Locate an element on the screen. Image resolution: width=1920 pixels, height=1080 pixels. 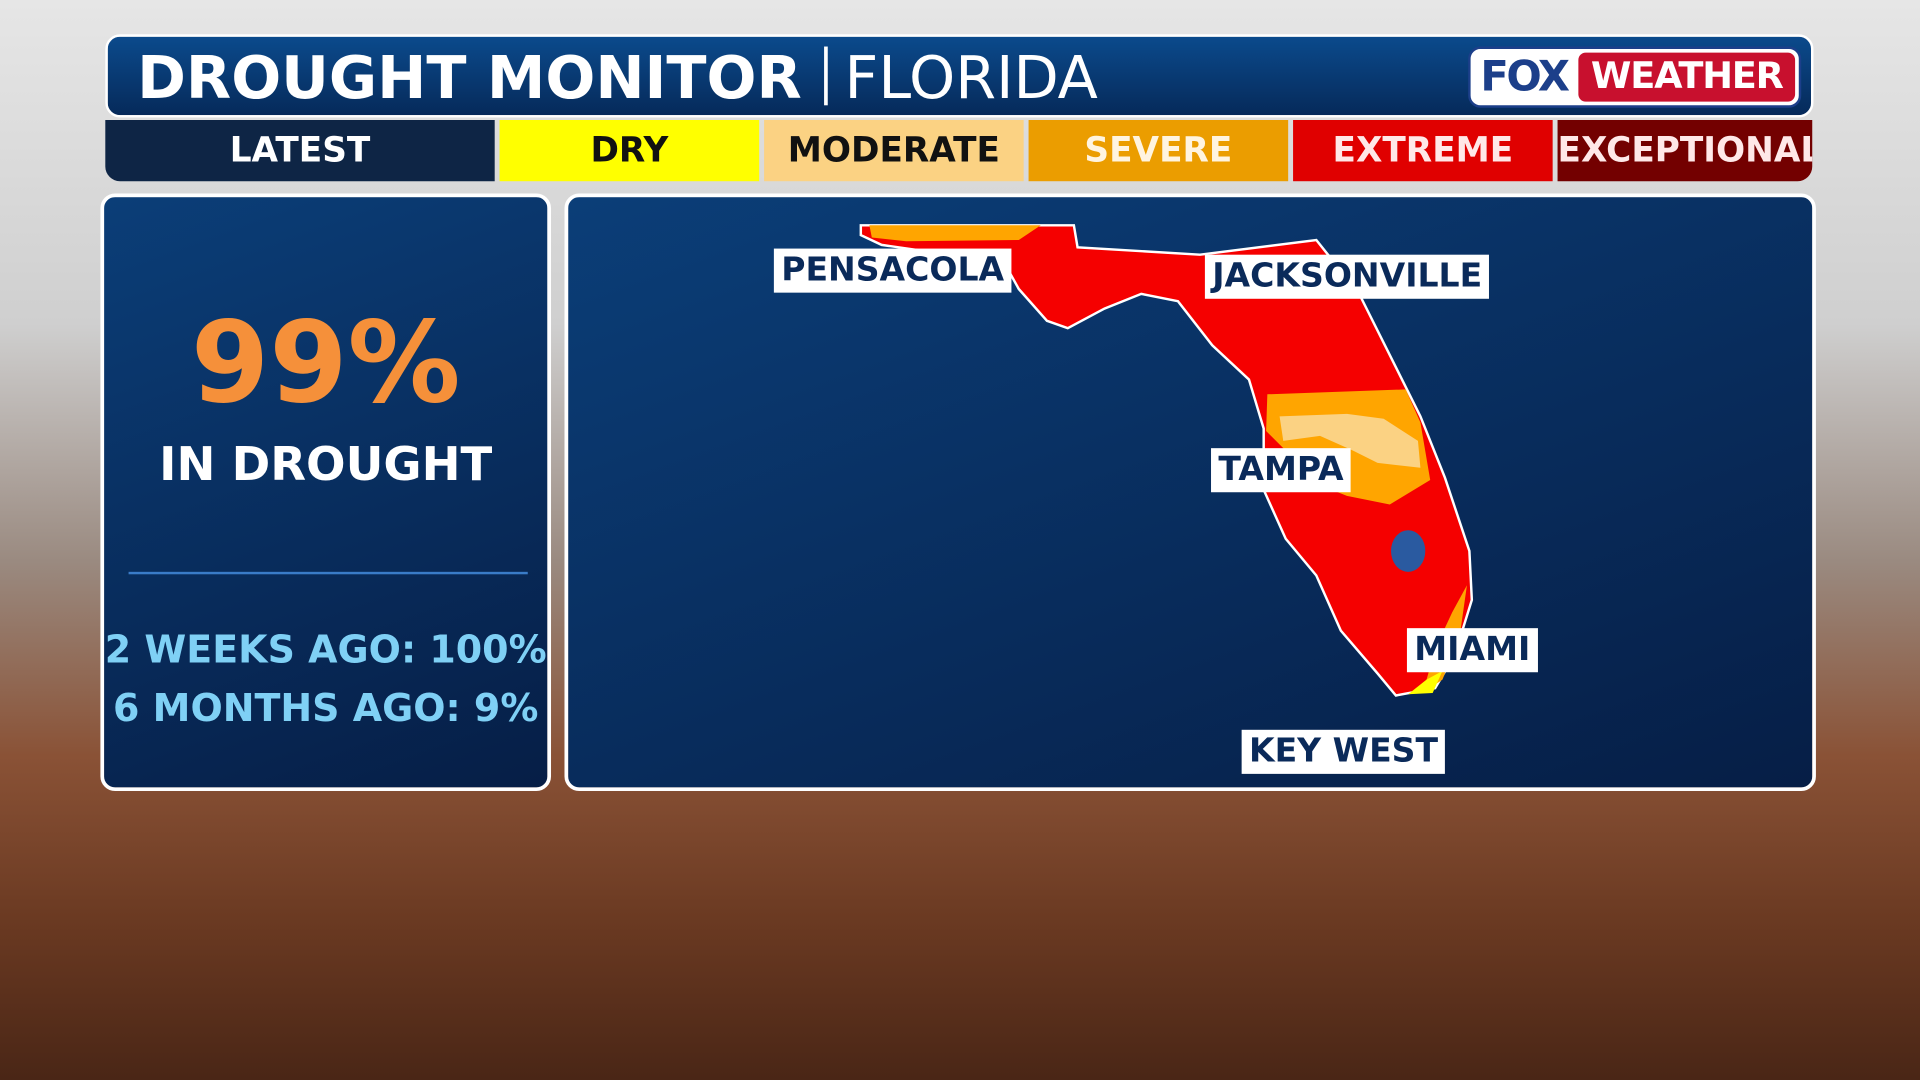
legend-latest: LATEST is located at coordinates (300, 151).